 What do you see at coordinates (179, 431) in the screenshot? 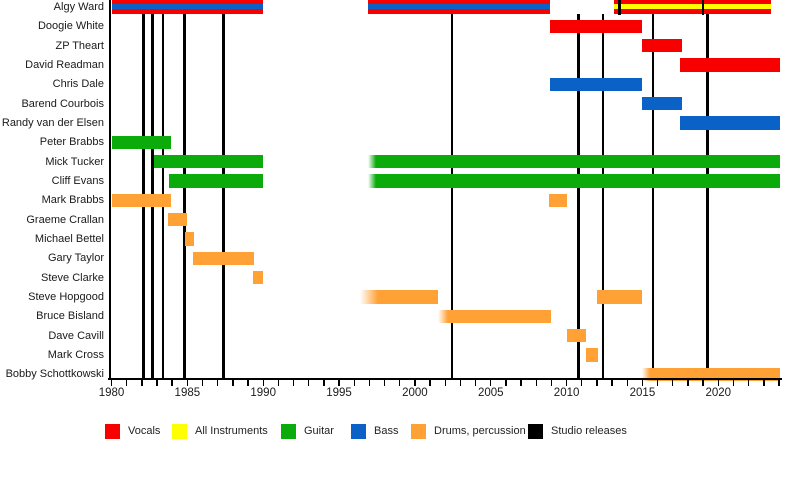
I see `legend-swatch-all_instruments` at bounding box center [179, 431].